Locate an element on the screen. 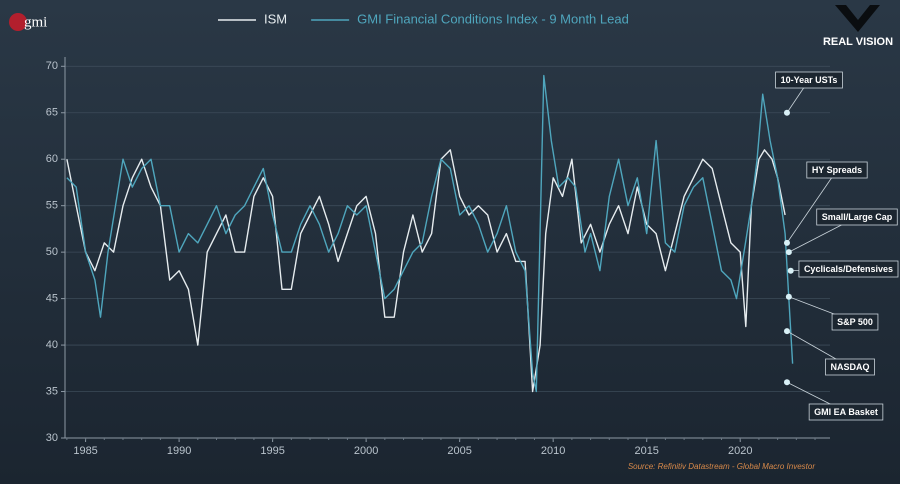 The image size is (900, 484). y-tick-label: 60 is located at coordinates (52, 159).